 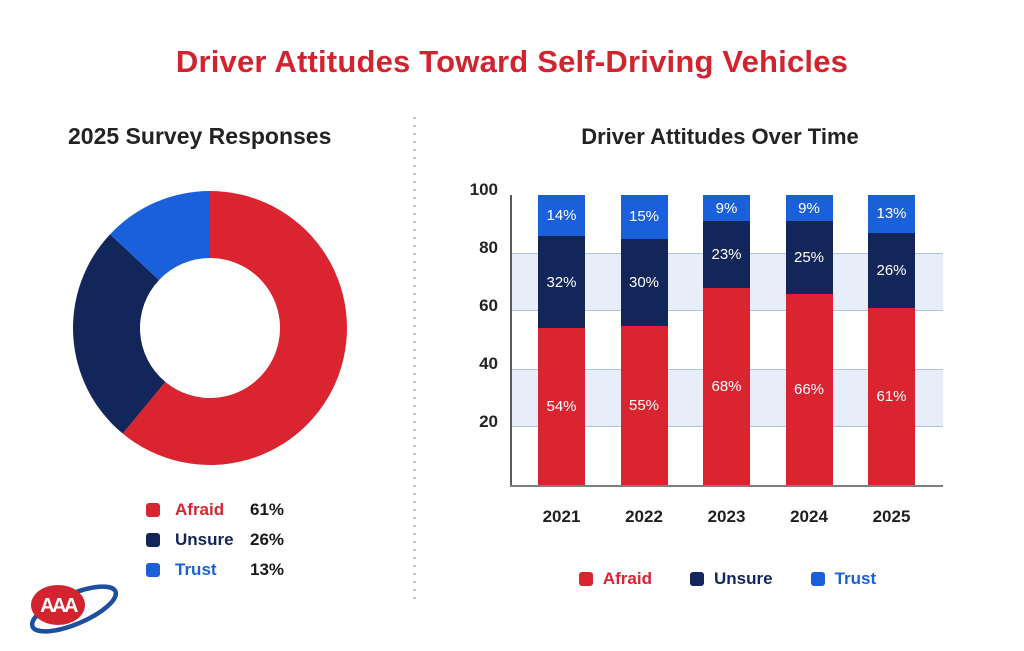 I want to click on y-axis-tick-label-40: 40, so click(x=488, y=363).